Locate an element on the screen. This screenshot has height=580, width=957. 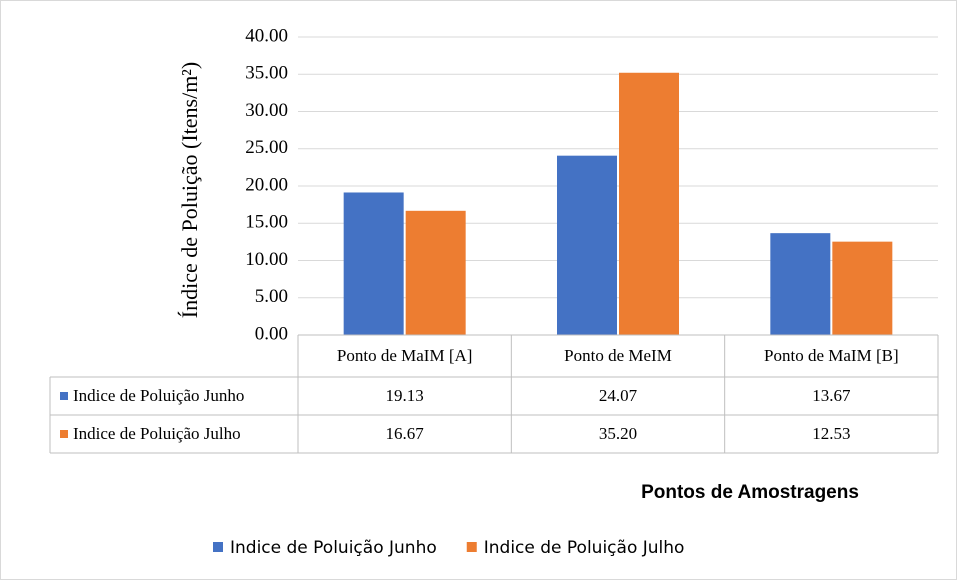
y-axis-title: Índice de Poluição (Itens/m²) is located at coordinates (189, 190).